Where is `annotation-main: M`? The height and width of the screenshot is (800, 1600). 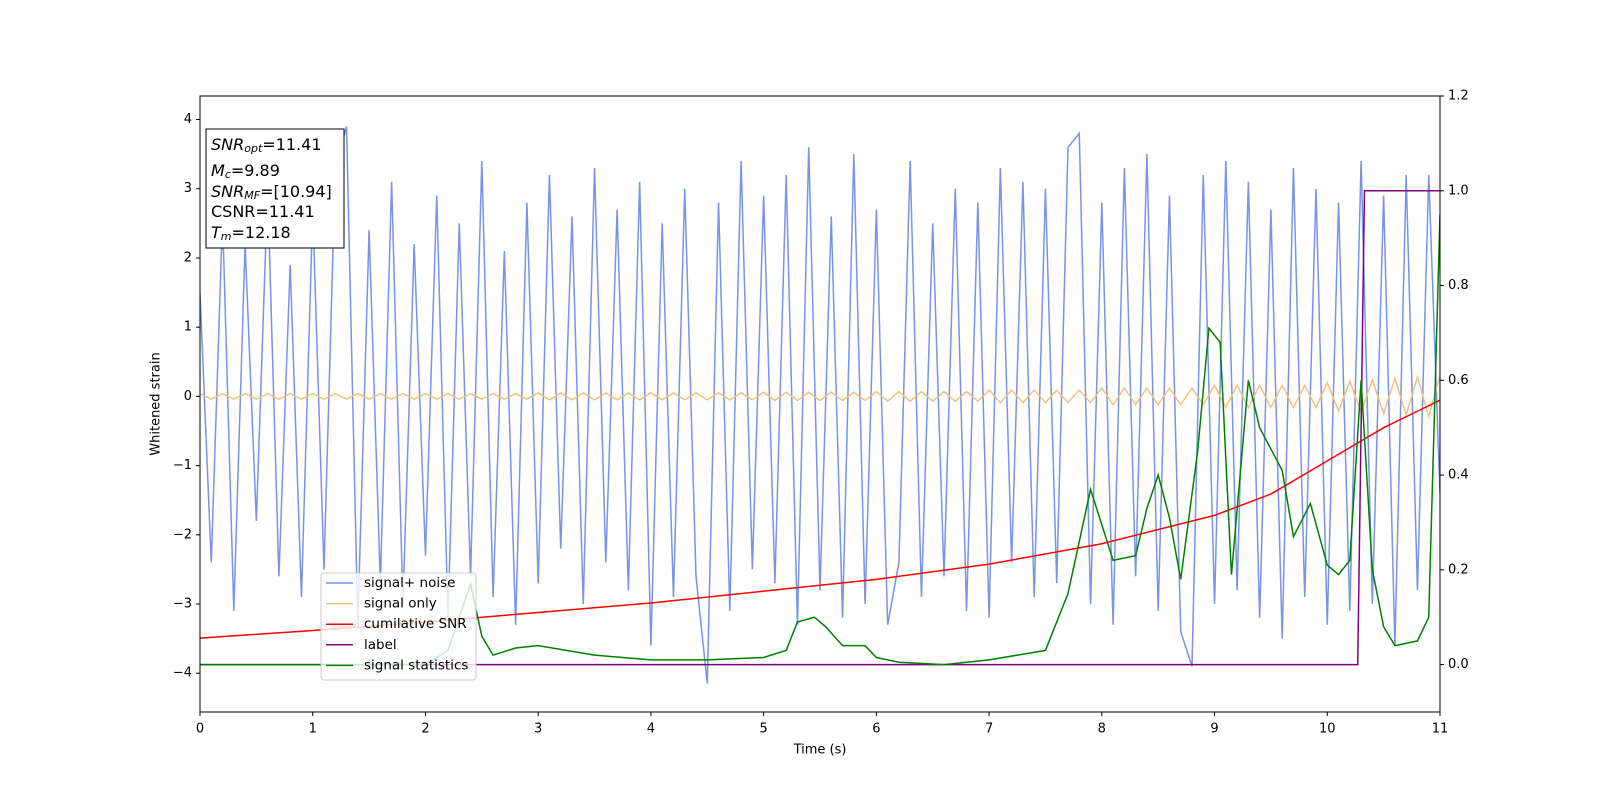
annotation-main: M is located at coordinates (218, 170).